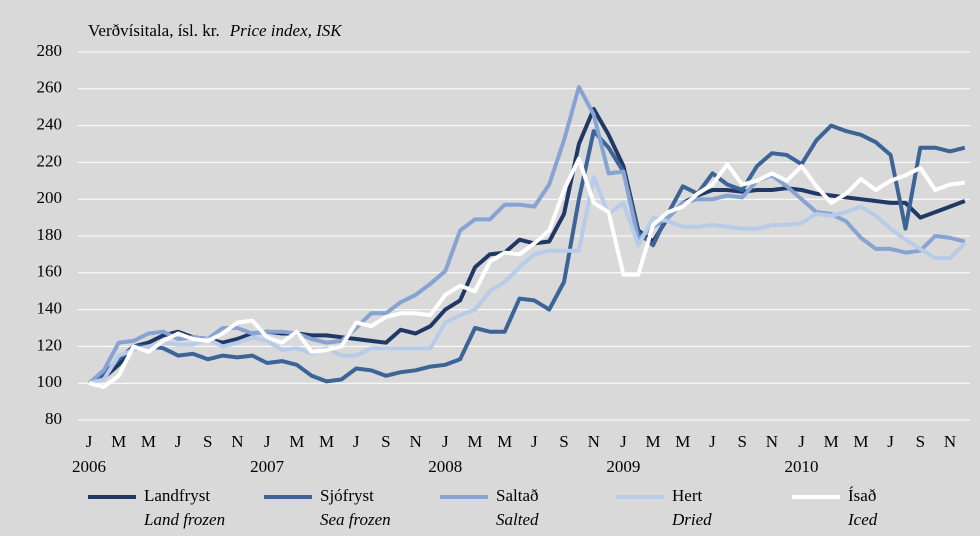  Describe the element at coordinates (50, 160) in the screenshot. I see `y-tick-label: 220` at that location.